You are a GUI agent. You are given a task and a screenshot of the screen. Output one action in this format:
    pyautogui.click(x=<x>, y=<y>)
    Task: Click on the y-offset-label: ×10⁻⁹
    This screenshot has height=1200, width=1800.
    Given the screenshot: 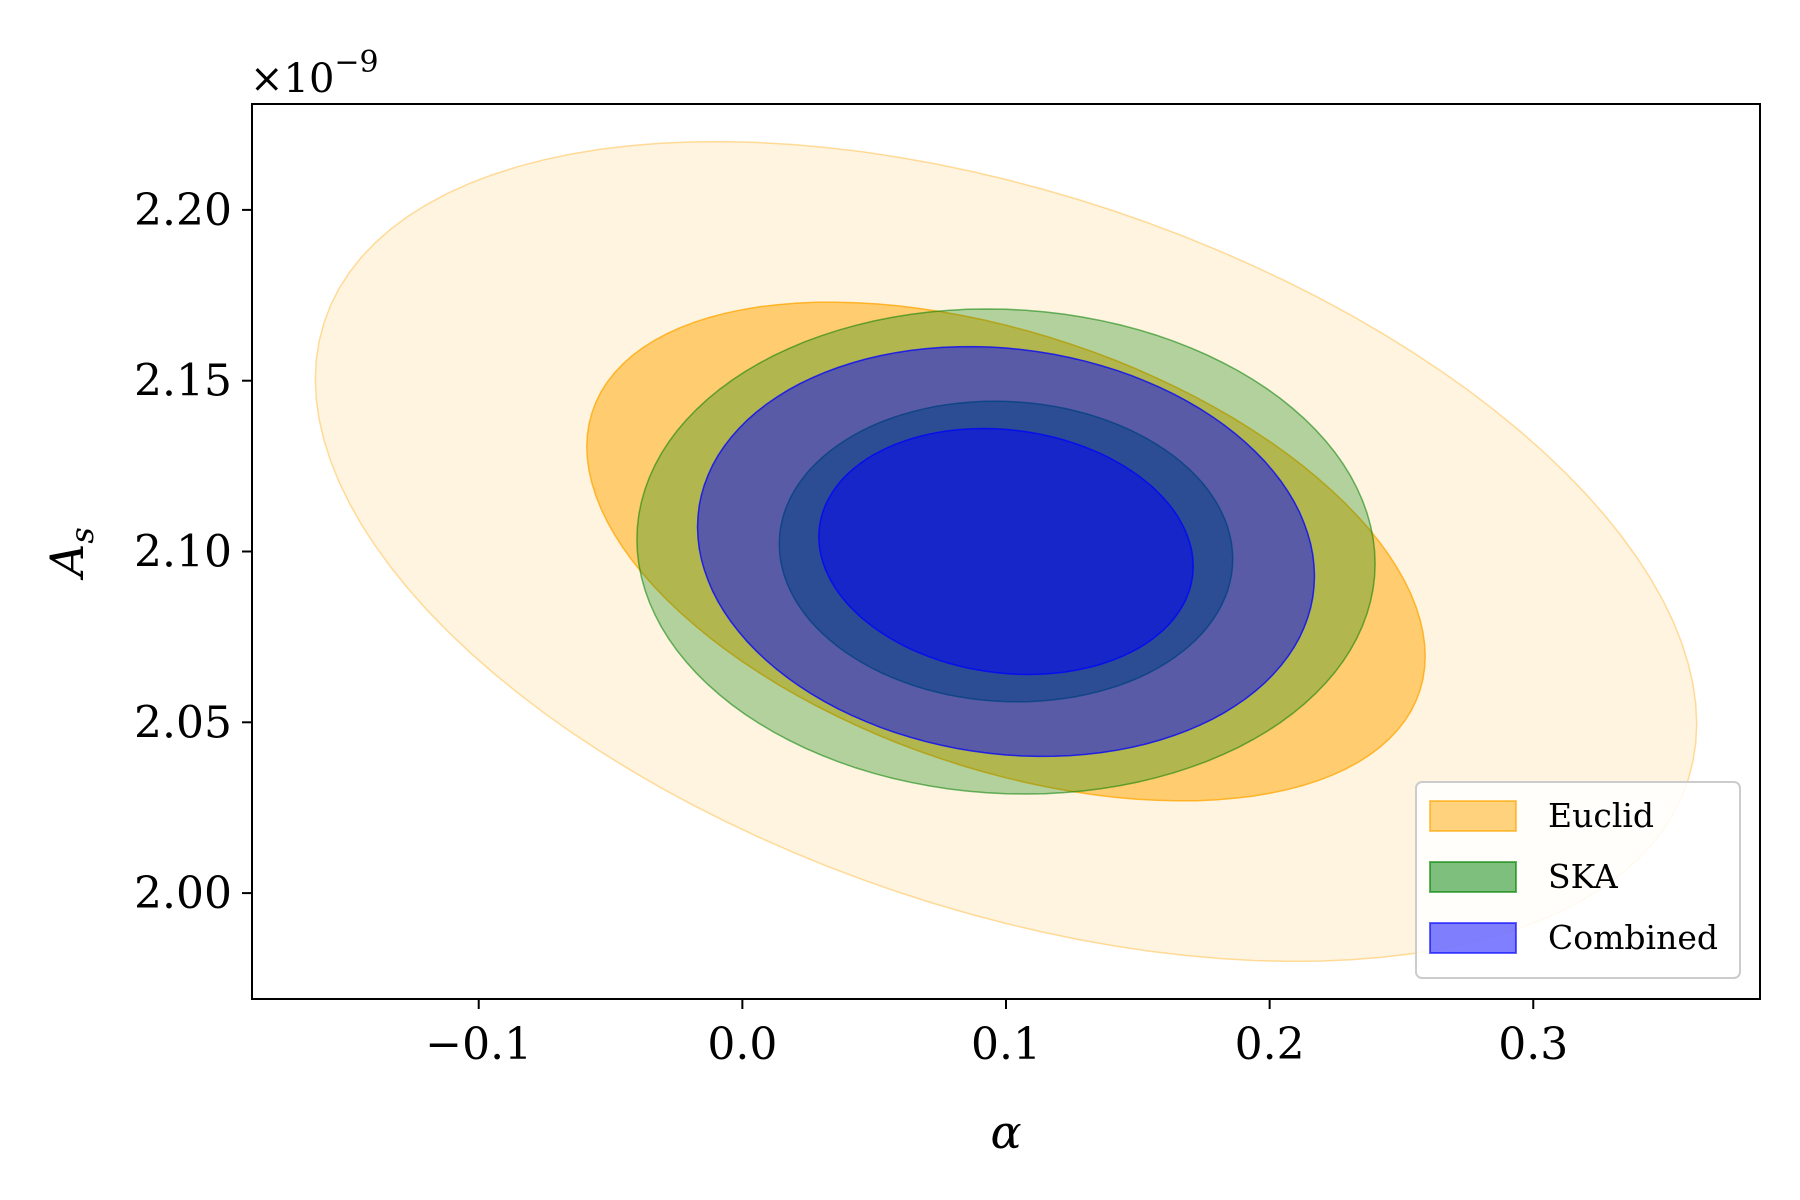 What is the action you would take?
    pyautogui.click(x=314, y=73)
    